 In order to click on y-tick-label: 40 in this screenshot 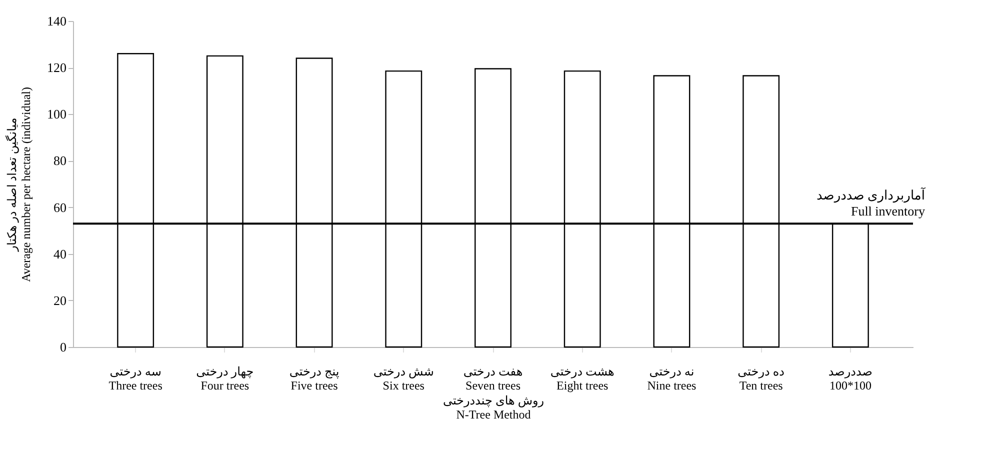, I will do `click(60, 254)`.